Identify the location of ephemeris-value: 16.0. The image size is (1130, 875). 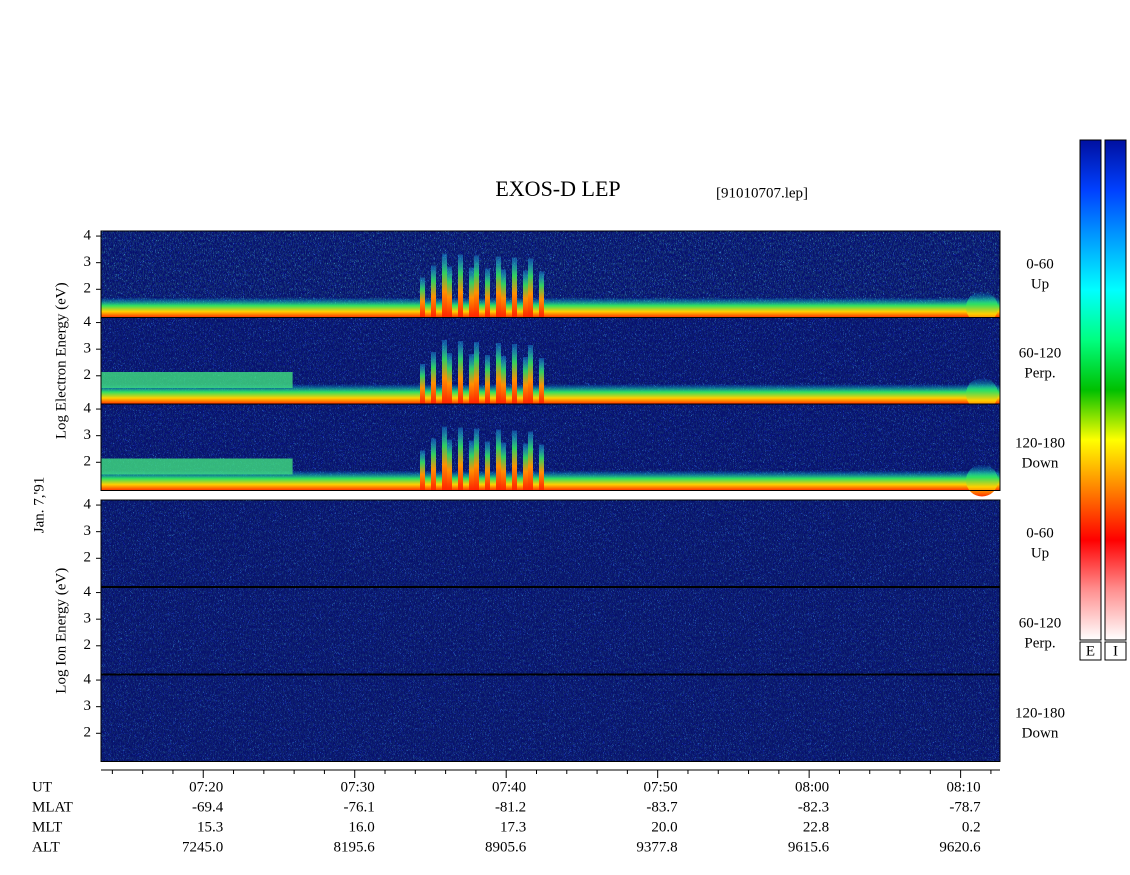
(361, 827).